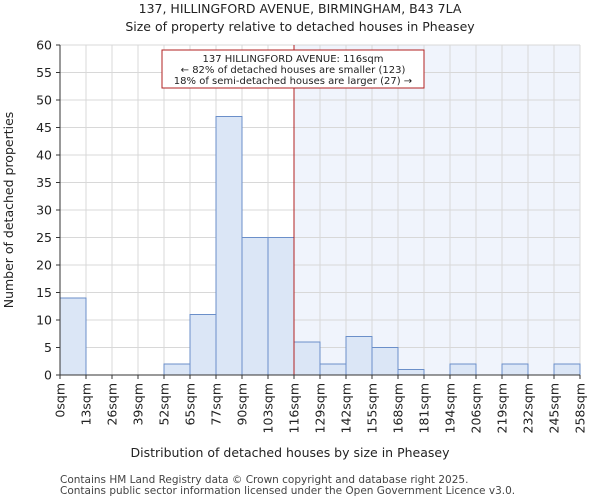  What do you see at coordinates (44, 100) in the screenshot?
I see `y-tick-label: 50` at bounding box center [44, 100].